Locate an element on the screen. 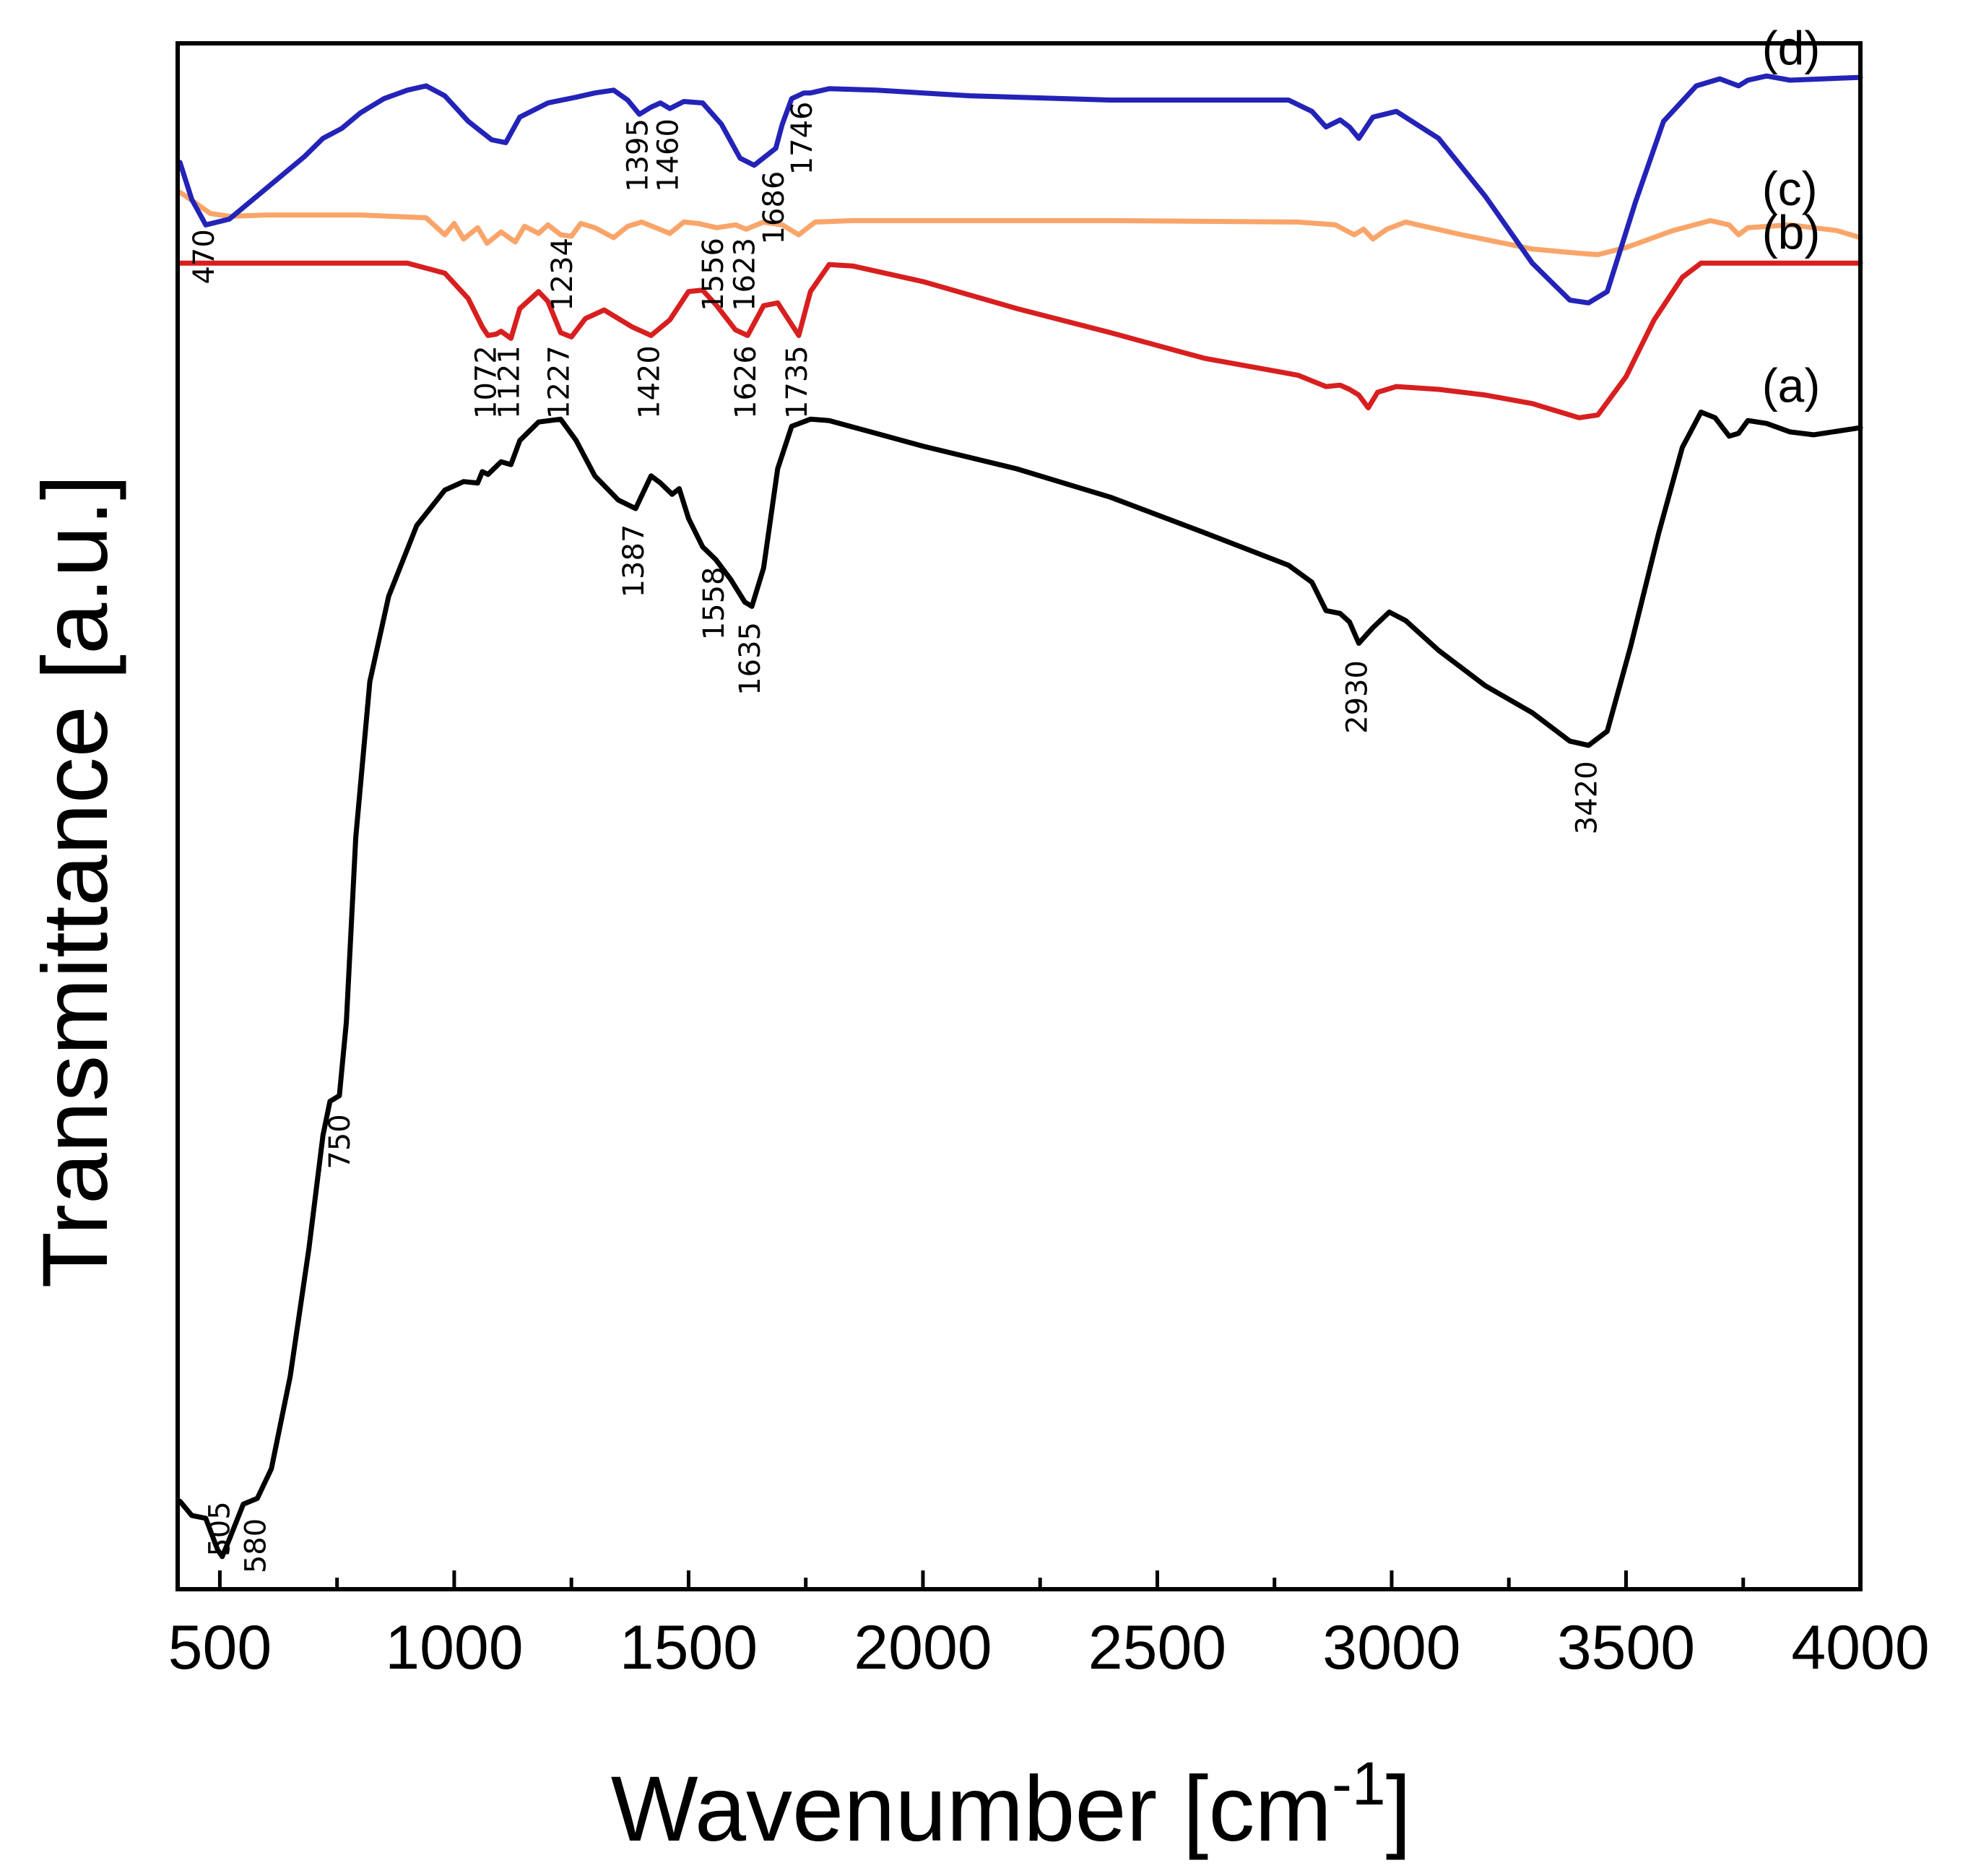  peak-label: 2930 is located at coordinates (1358, 697).